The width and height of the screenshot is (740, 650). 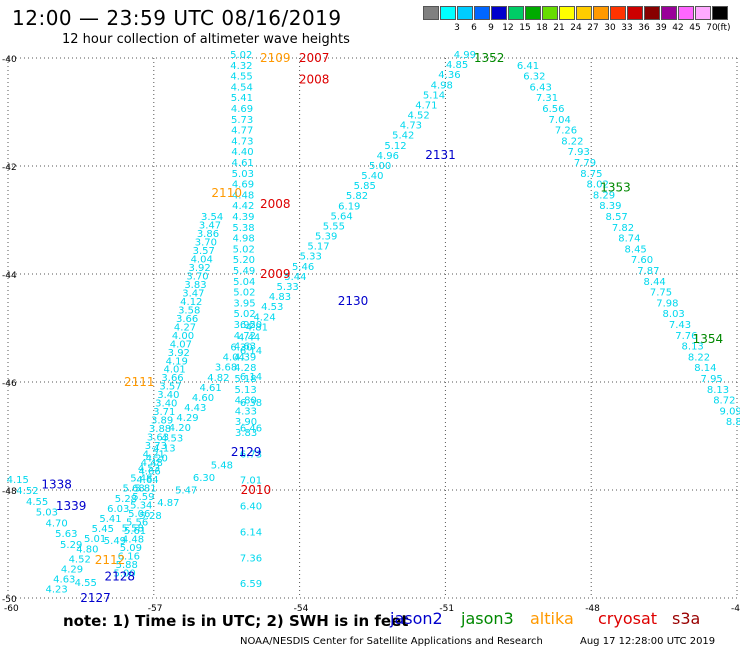 I want to click on swh-value: 5.18, so click(x=245, y=379).